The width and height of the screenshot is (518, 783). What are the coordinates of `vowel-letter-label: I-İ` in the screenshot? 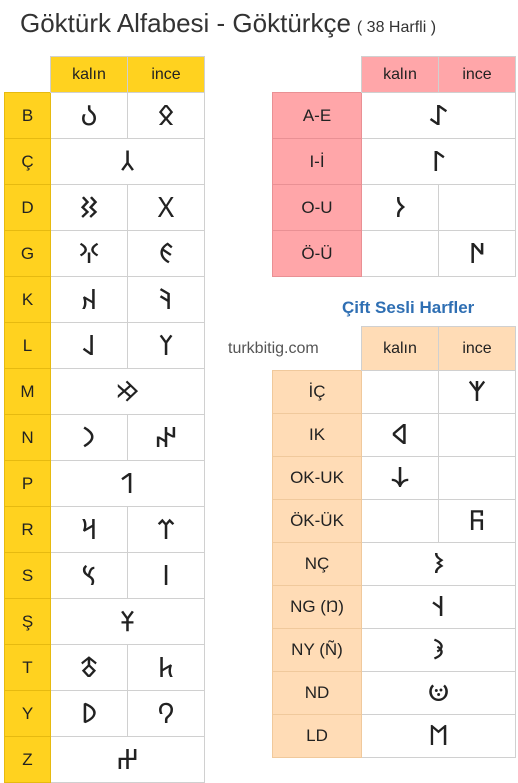 It's located at (317, 161).